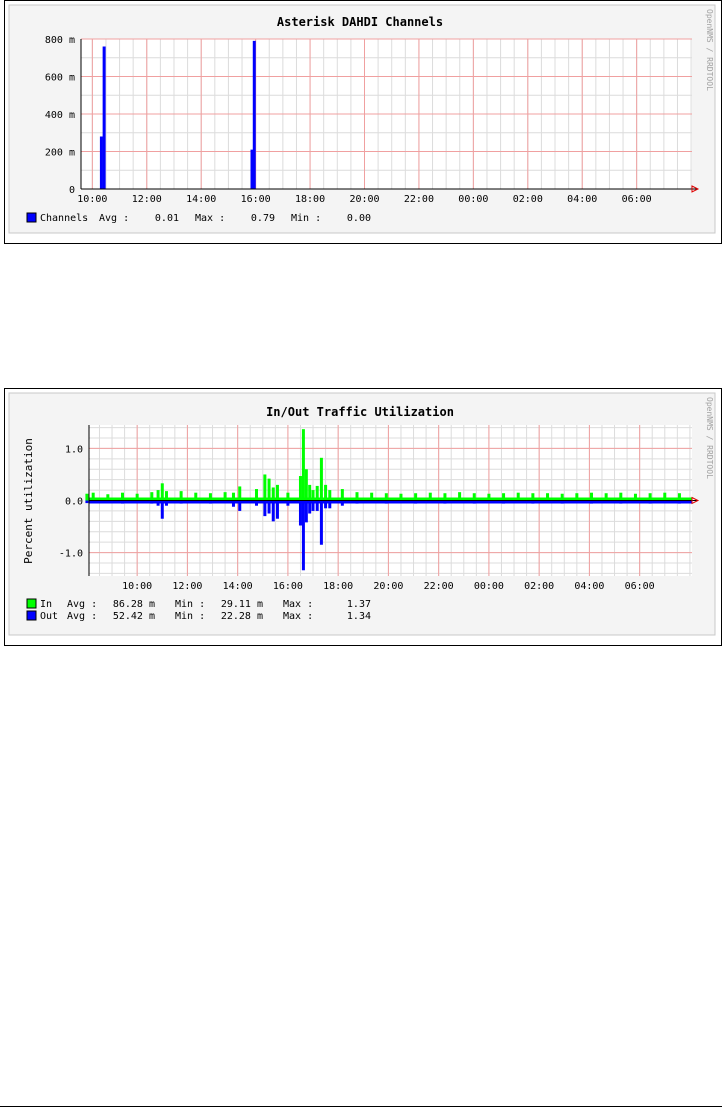 The height and width of the screenshot is (1109, 722). I want to click on chart-title: In/Out Traffic Utilization, so click(360, 412).